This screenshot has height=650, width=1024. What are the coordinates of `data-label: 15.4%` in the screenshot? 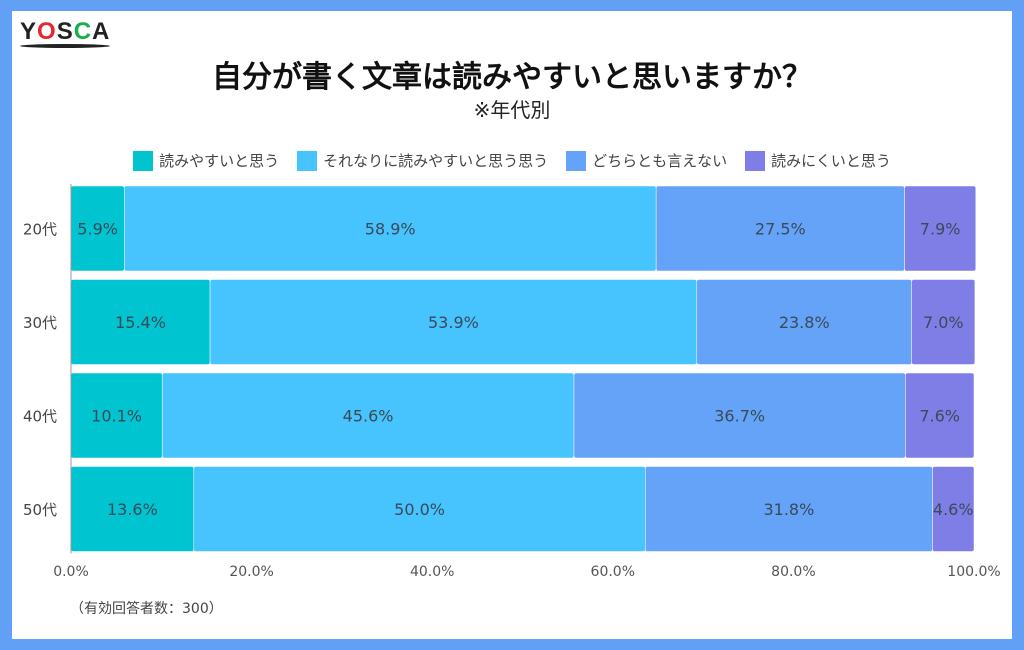 It's located at (140, 322).